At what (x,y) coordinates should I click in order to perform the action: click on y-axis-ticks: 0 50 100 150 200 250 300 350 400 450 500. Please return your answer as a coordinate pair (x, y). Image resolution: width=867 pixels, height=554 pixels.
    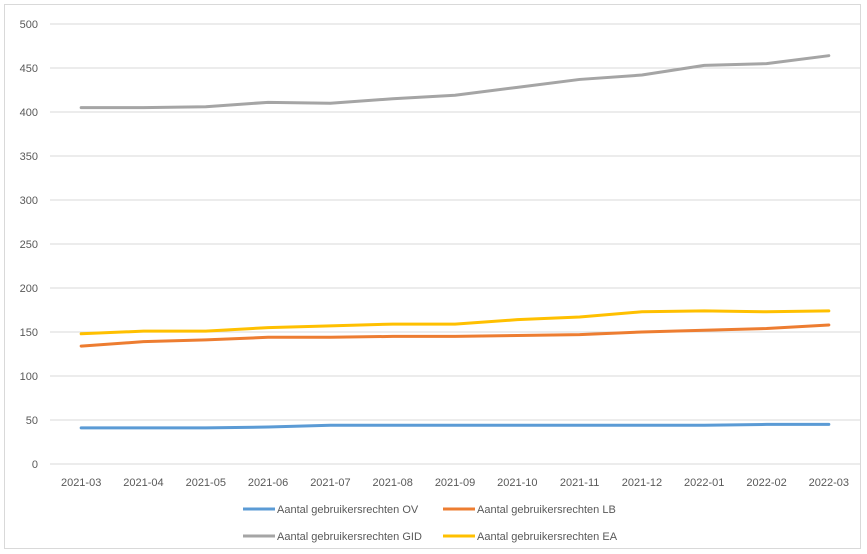
    Looking at the image, I should click on (29, 245).